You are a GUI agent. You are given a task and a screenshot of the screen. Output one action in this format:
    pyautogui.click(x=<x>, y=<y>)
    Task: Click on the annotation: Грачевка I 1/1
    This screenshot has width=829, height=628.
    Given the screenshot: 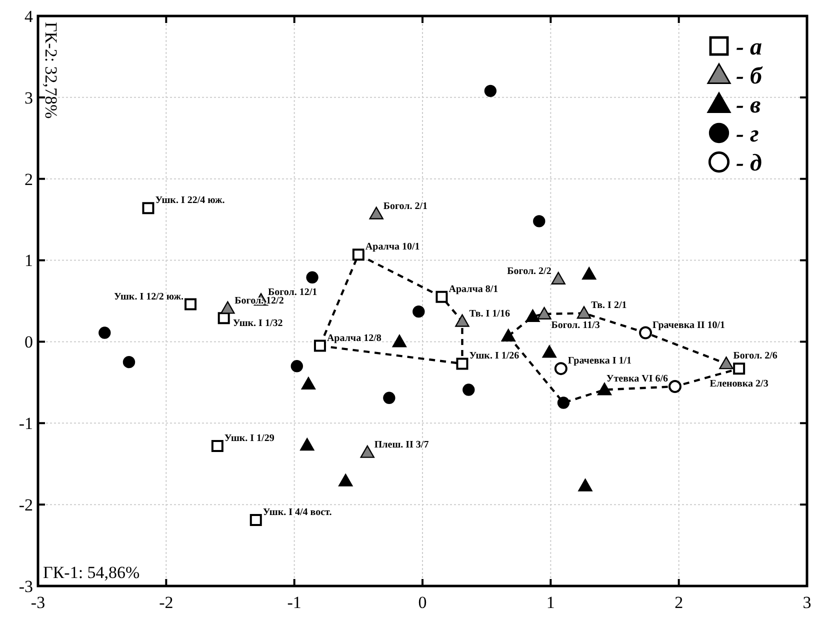 What is the action you would take?
    pyautogui.click(x=600, y=361)
    